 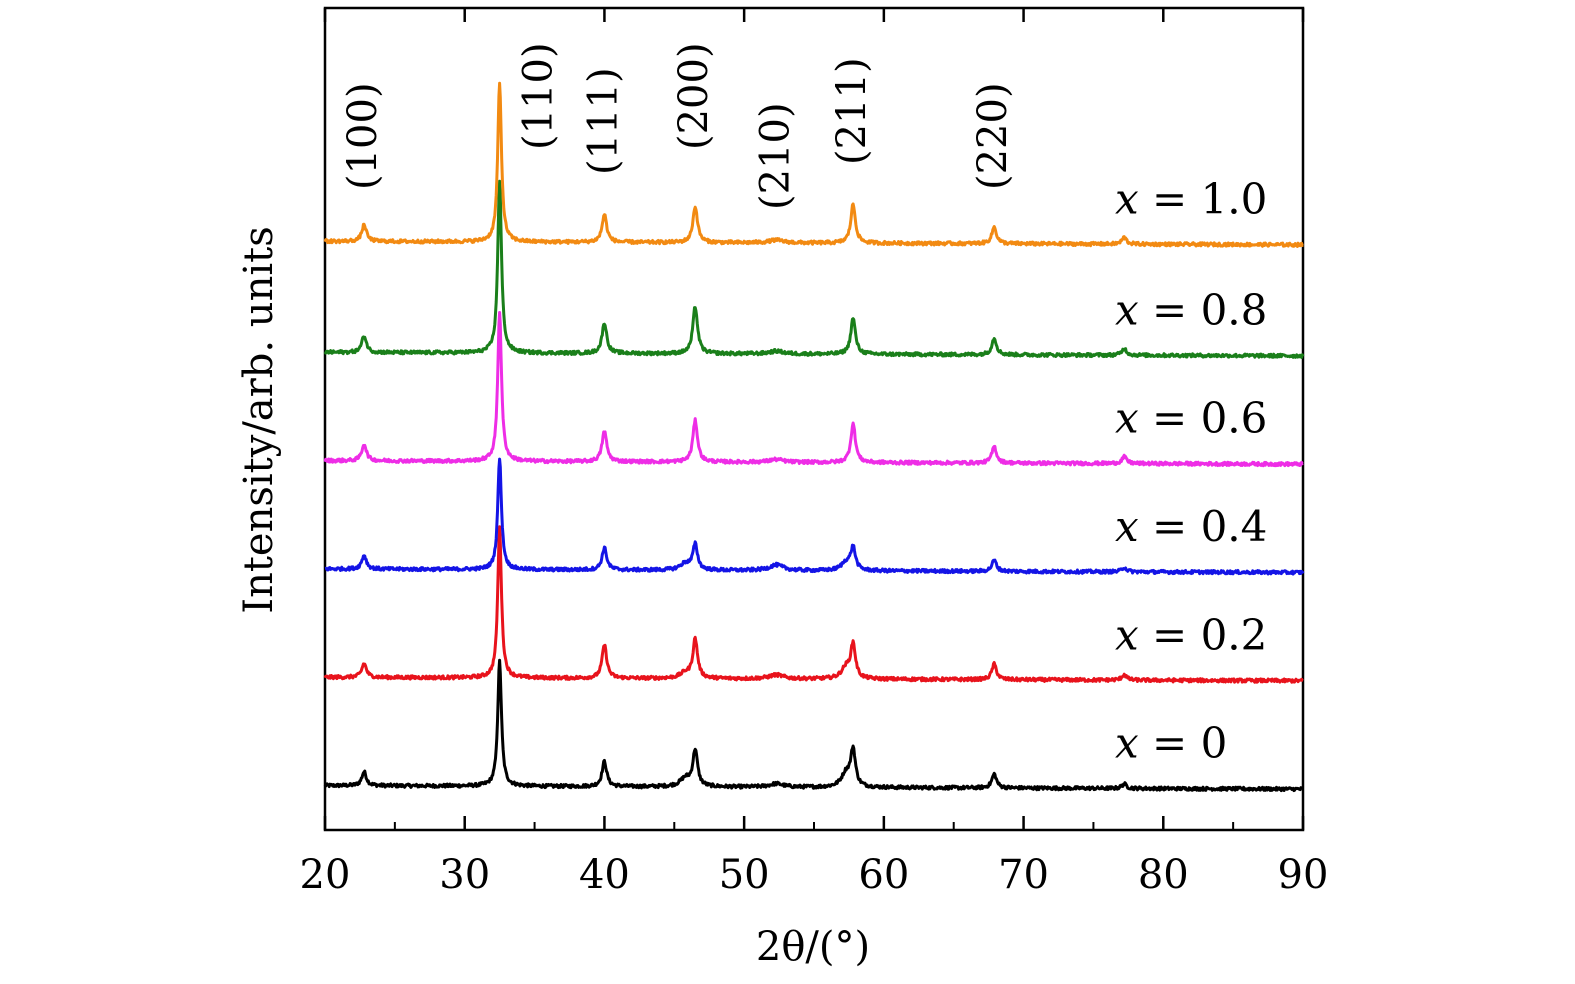 What do you see at coordinates (694, 96) in the screenshot?
I see `peak-label: (200)` at bounding box center [694, 96].